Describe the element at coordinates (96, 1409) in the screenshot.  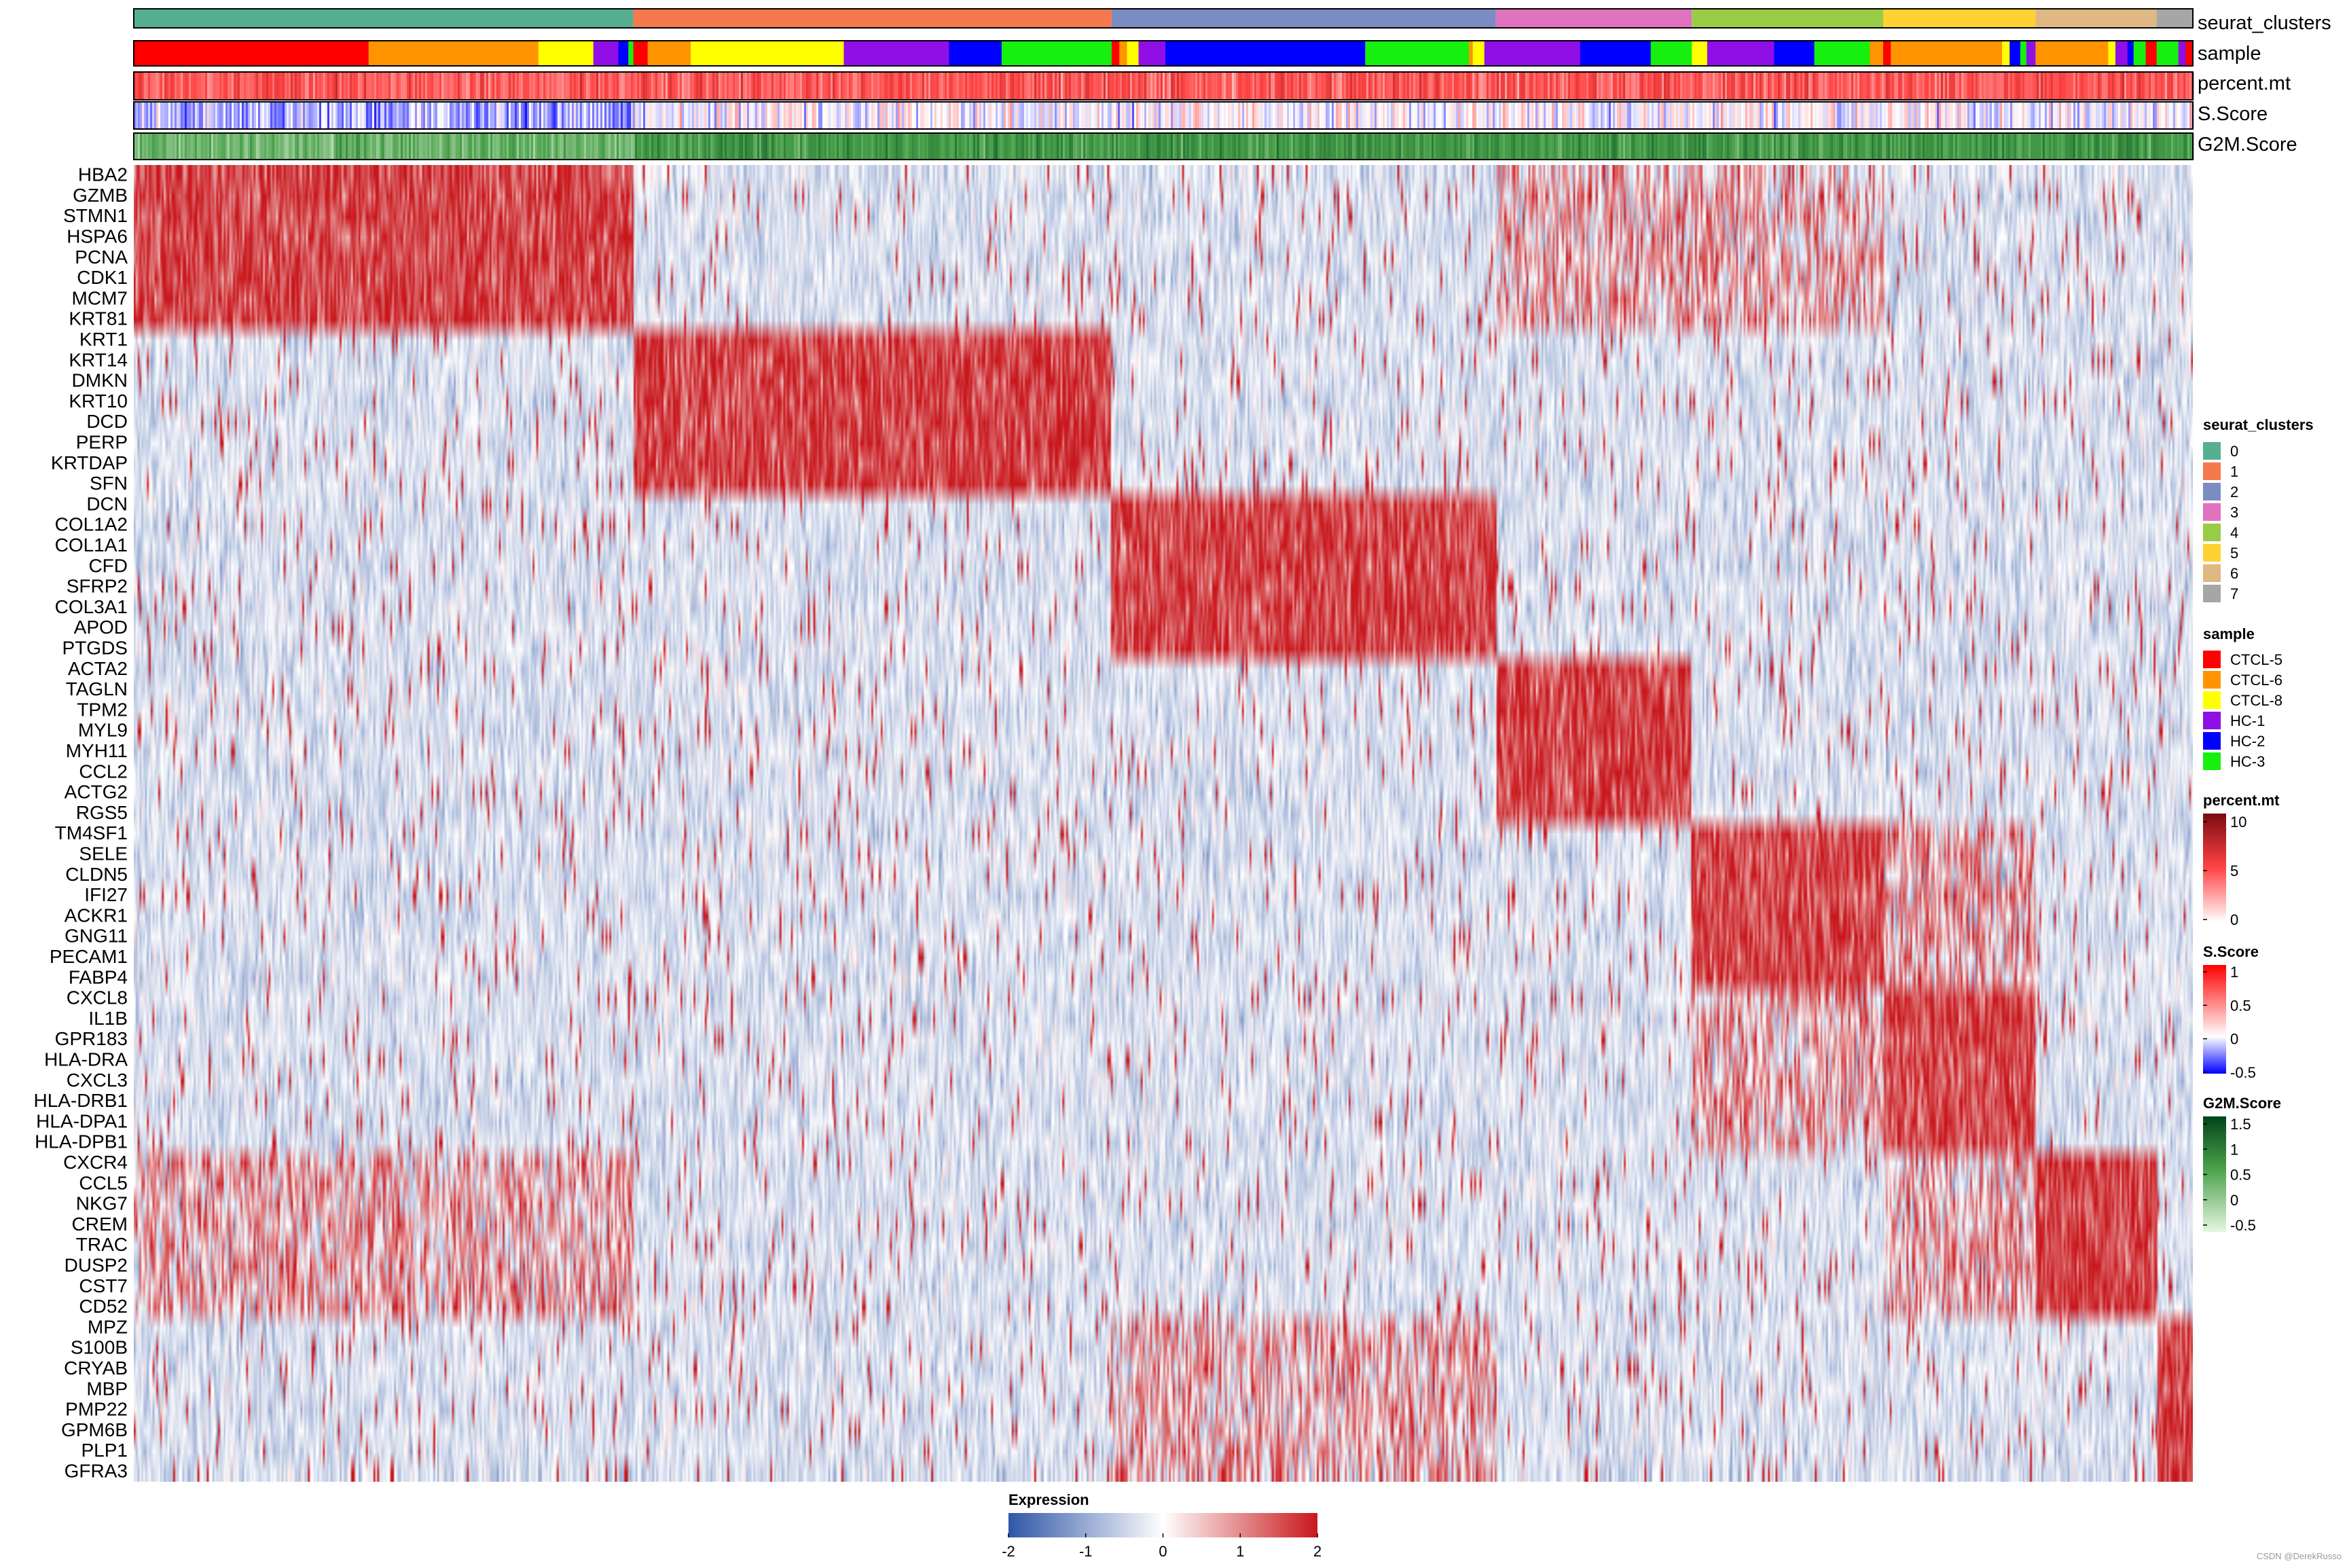
I see `gene-label: PMP22` at that location.